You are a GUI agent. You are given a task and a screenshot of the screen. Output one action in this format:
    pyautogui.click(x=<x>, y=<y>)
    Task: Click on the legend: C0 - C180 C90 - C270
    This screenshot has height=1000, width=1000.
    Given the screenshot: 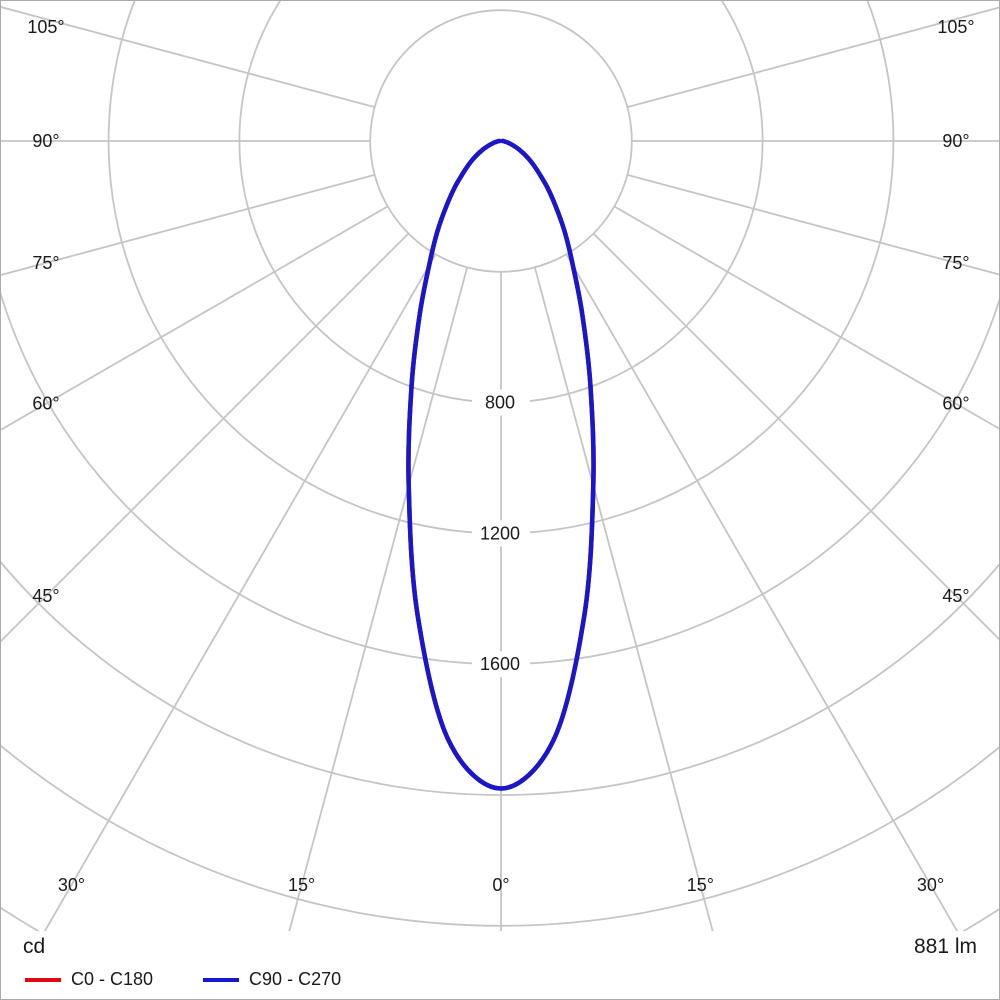 What is the action you would take?
    pyautogui.click(x=183, y=979)
    